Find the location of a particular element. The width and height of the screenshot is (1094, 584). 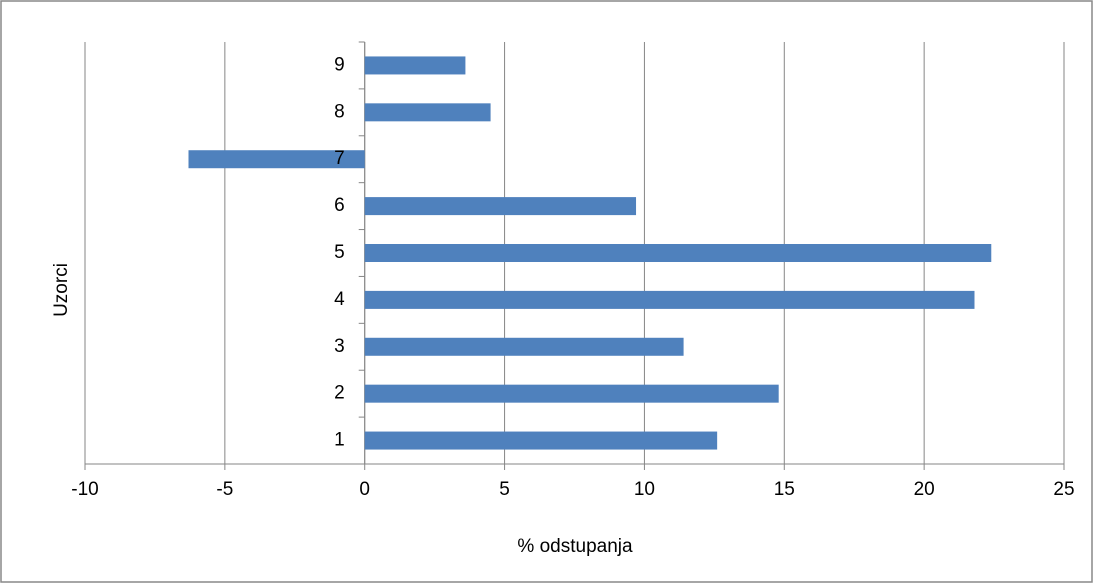

x-tick-label: -5 is located at coordinates (224, 489).